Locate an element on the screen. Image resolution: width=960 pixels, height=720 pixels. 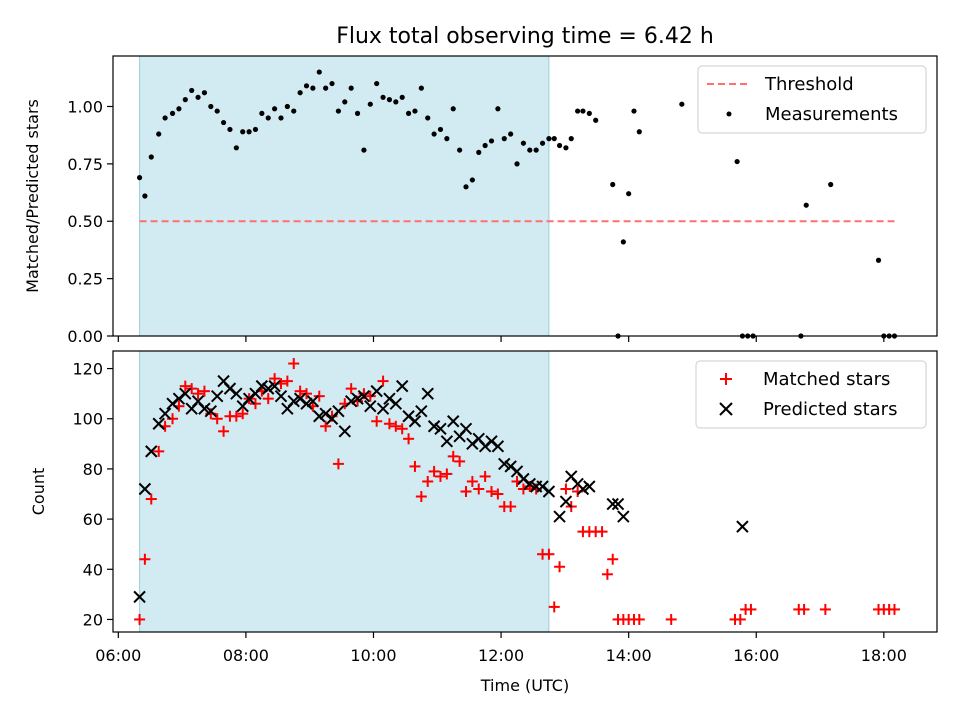
top-ytick-label: 1.00 is located at coordinates (85, 106).